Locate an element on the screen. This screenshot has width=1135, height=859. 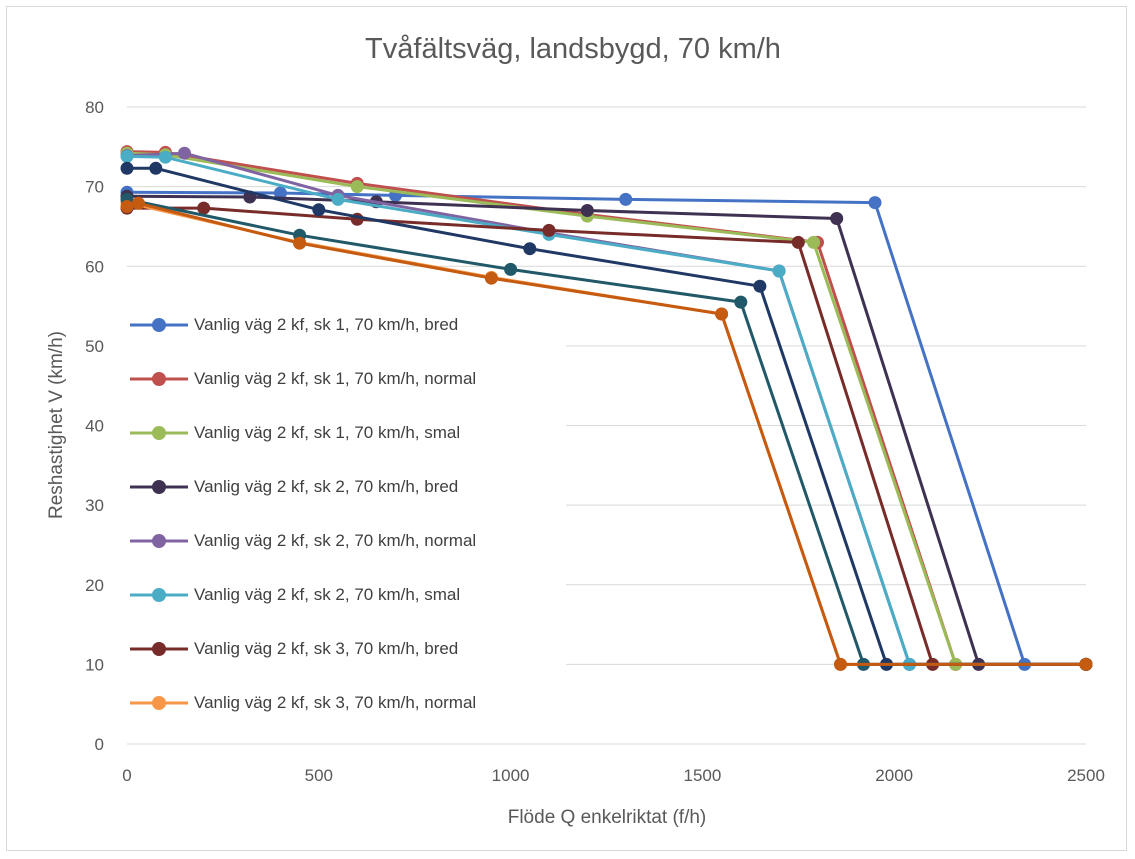
legend-item: Vanlig väg 2 kf, sk 1, 70 km/h, normal is located at coordinates (346, 379).